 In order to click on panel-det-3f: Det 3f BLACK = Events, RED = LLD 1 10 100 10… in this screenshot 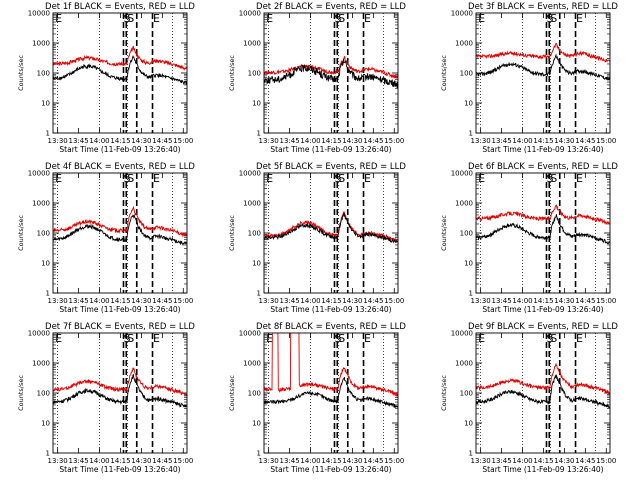, I will do `click(529, 78)`.